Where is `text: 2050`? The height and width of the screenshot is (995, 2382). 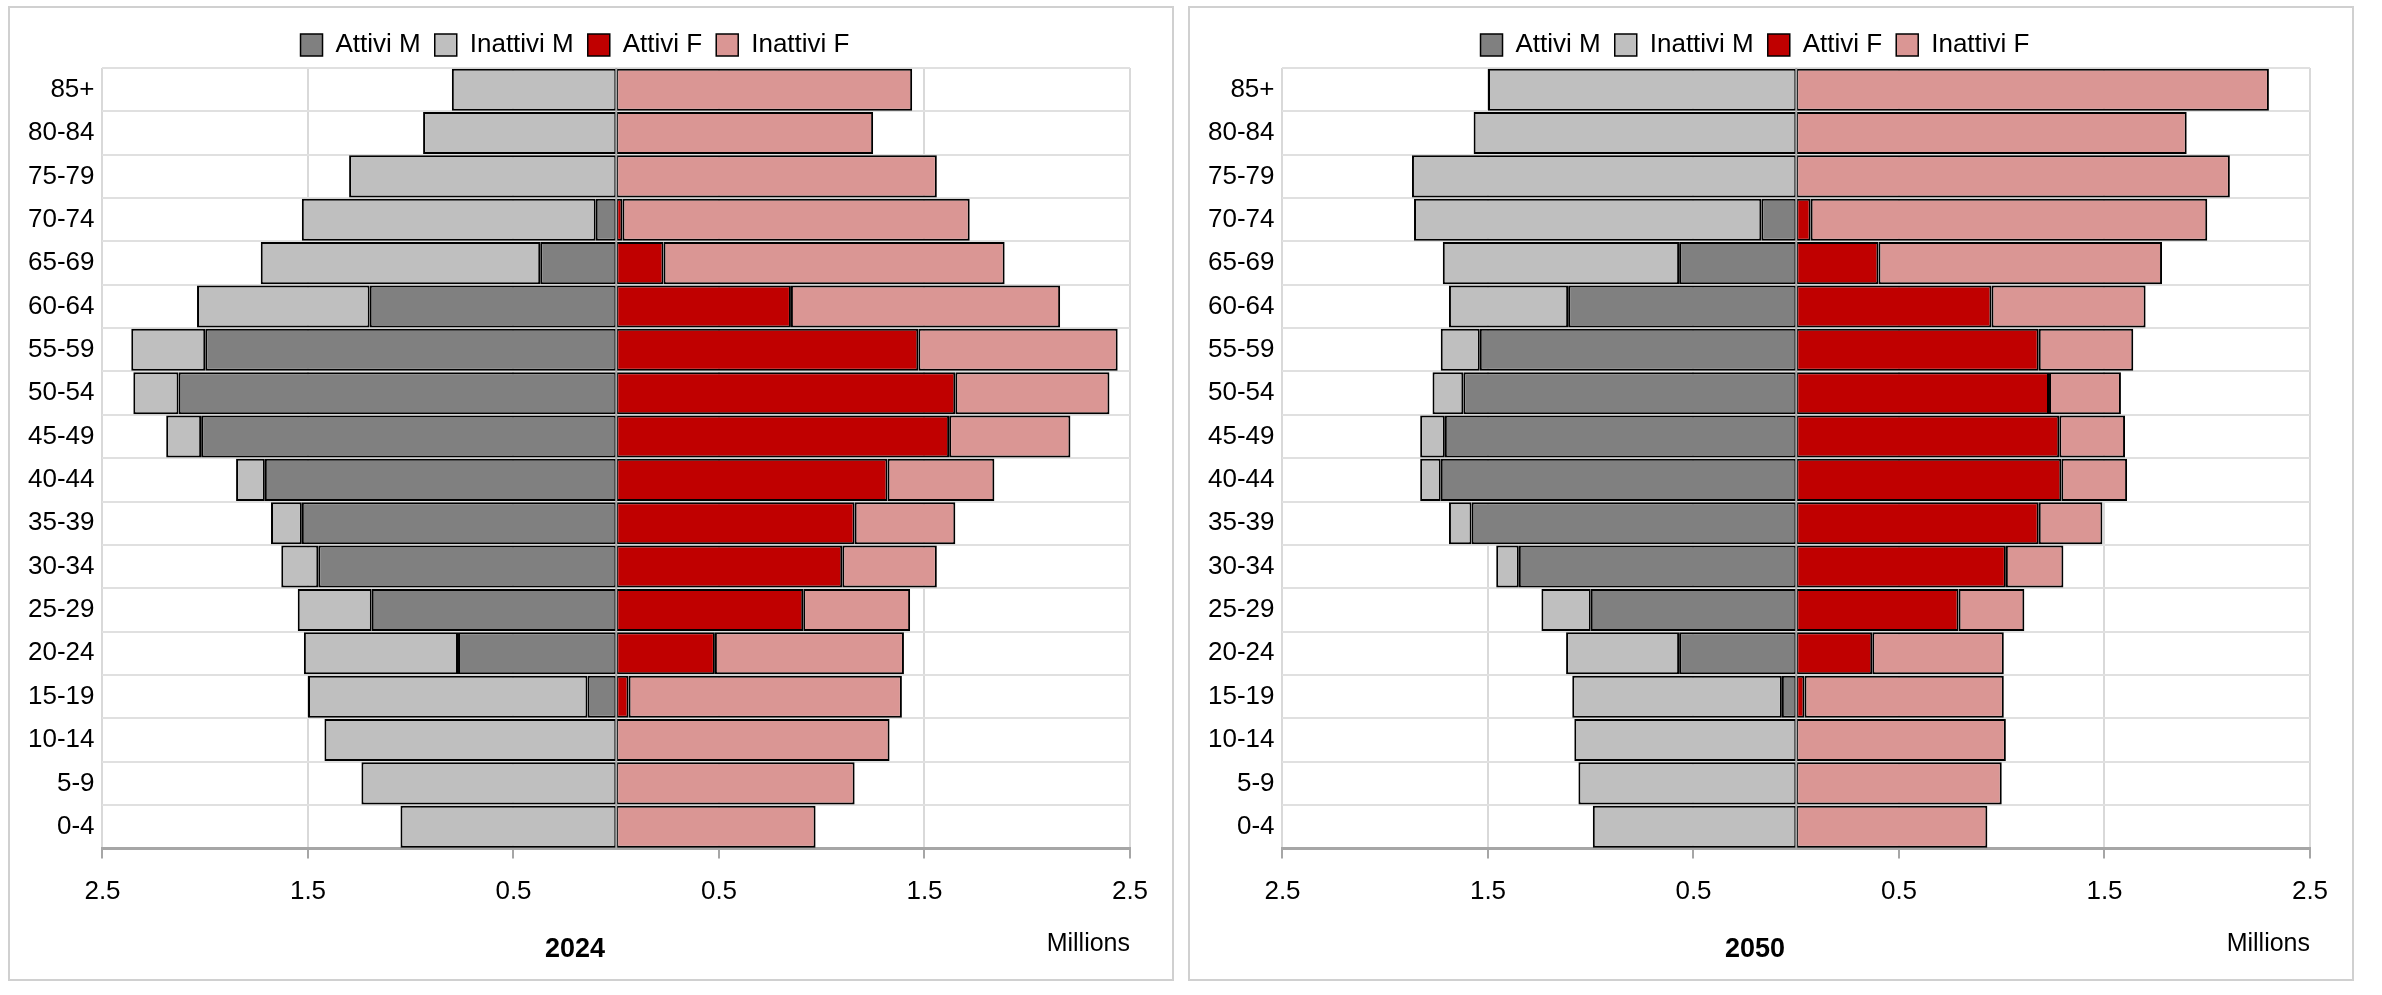 text: 2050 is located at coordinates (1755, 948).